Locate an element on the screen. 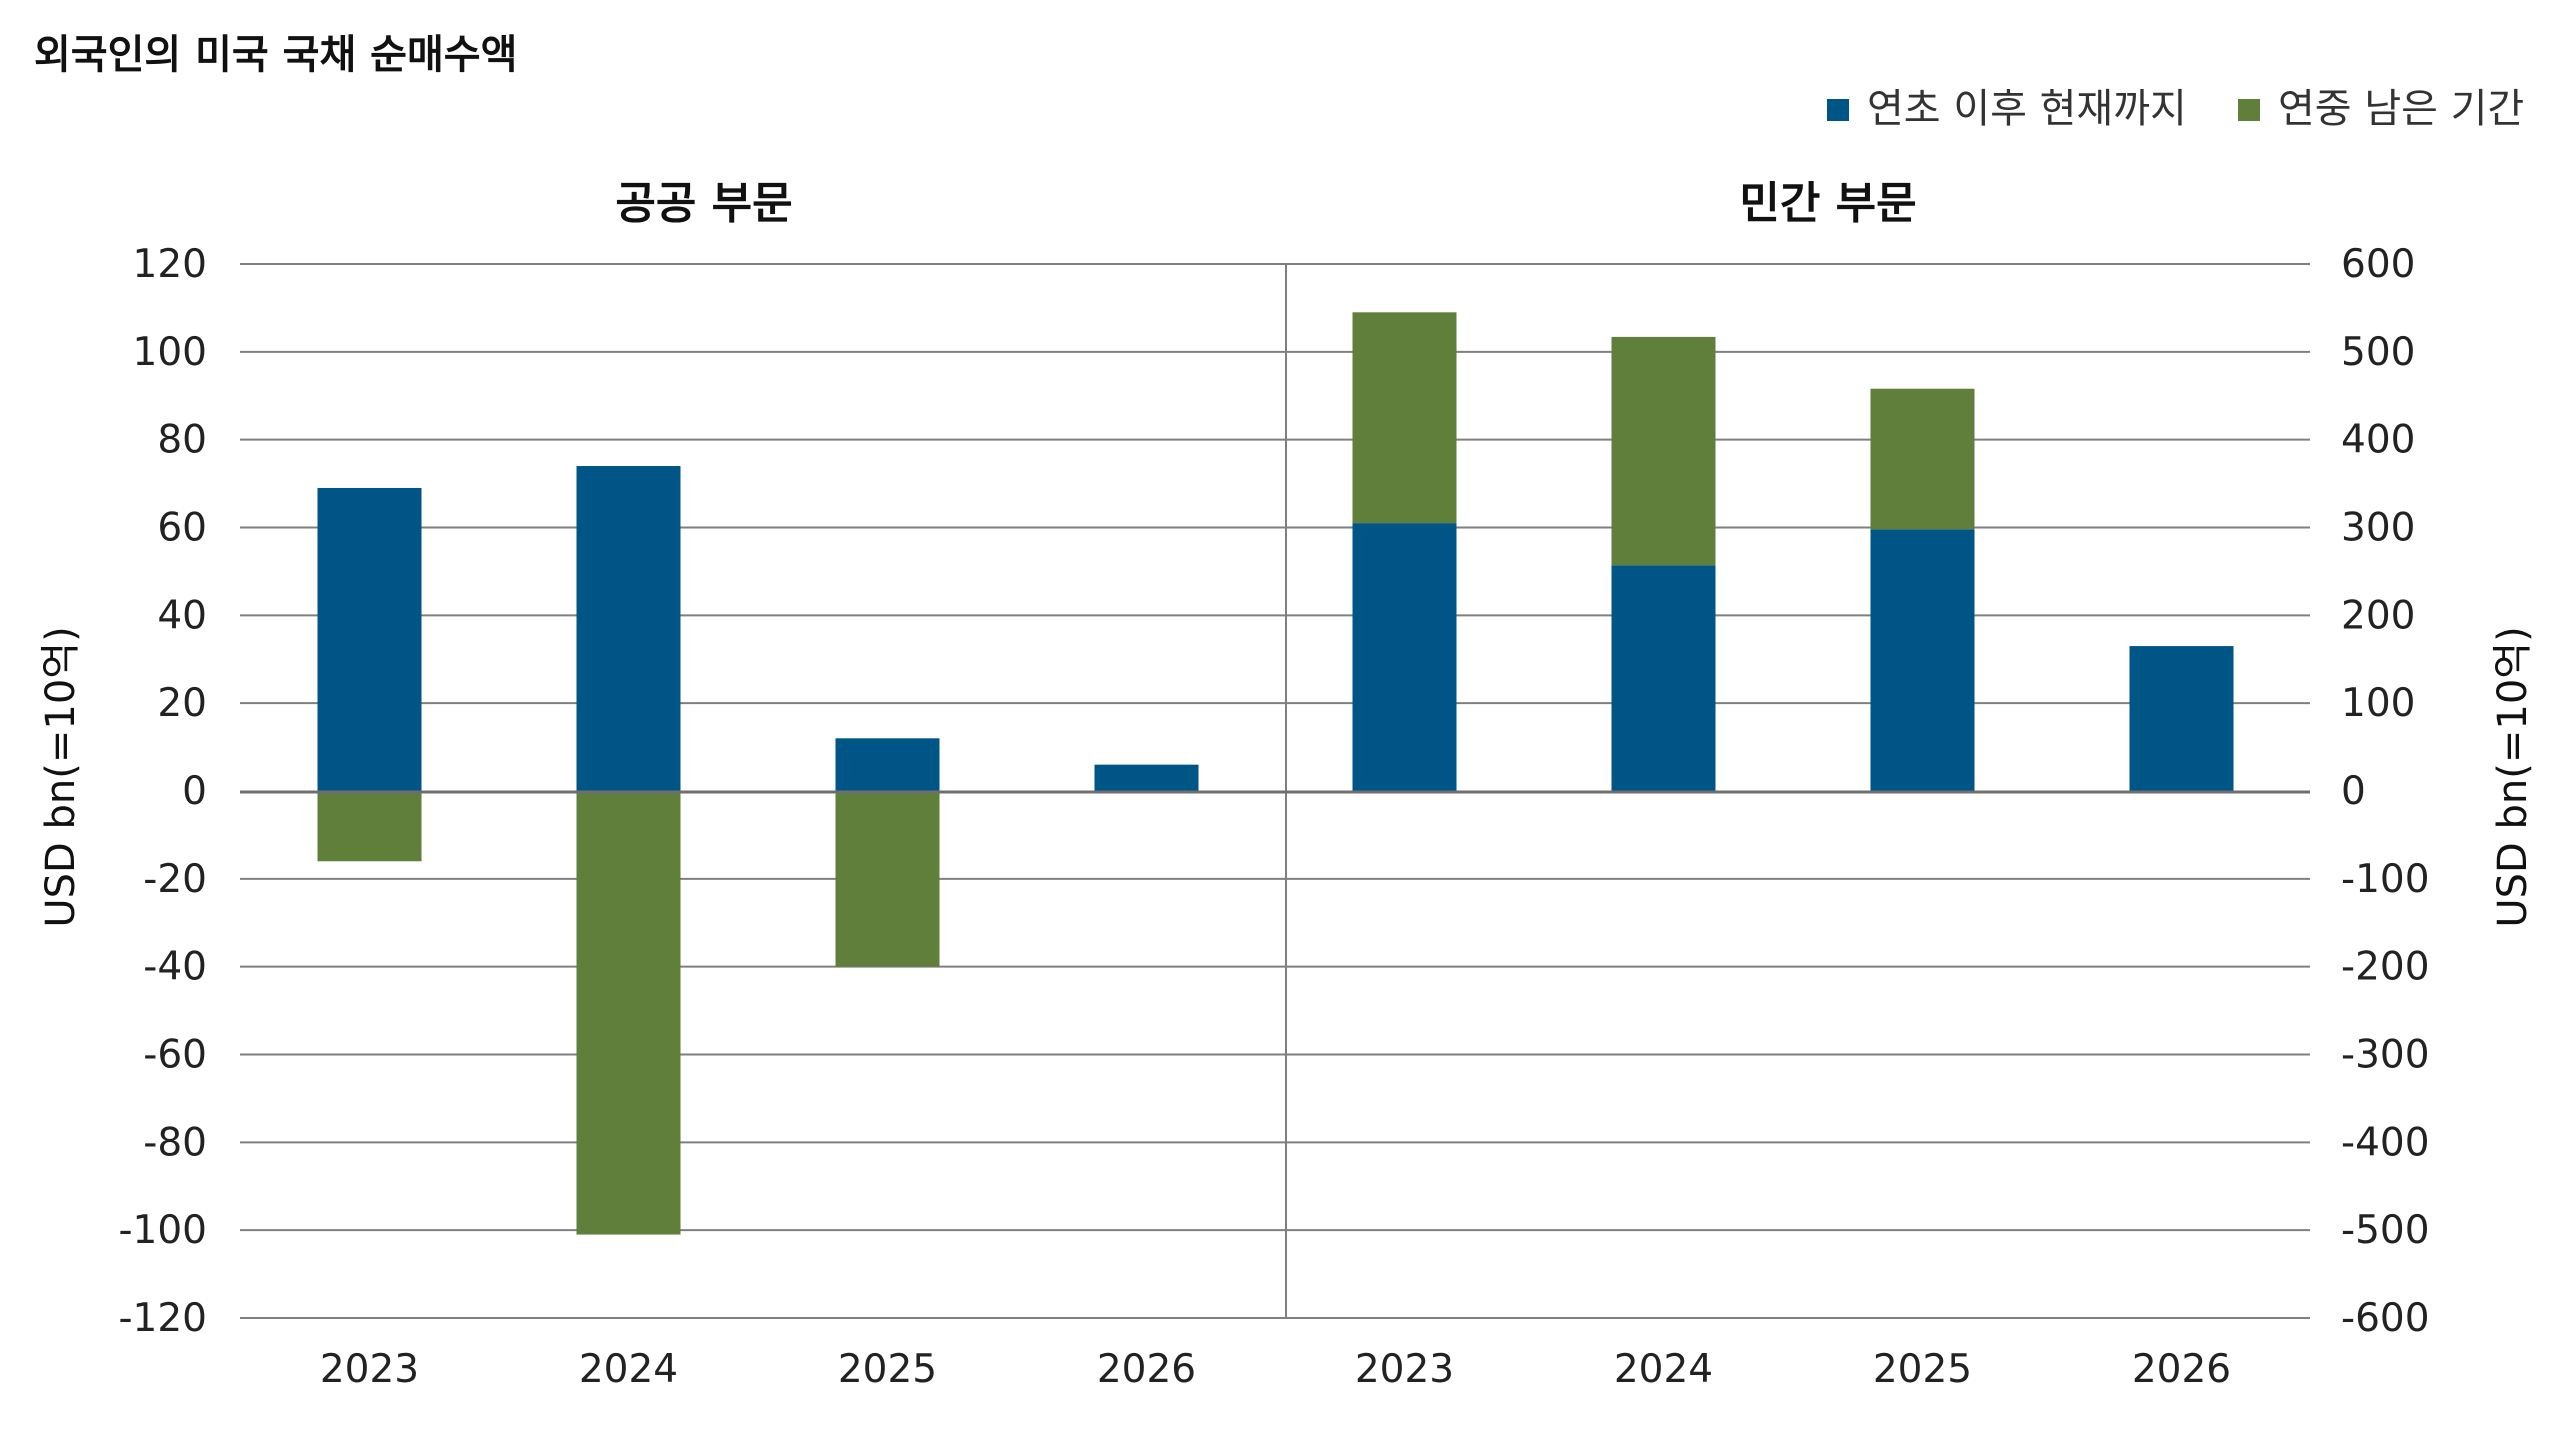 The width and height of the screenshot is (2560, 1440). legend-label-rest-of-year: 연중 남은 기간 is located at coordinates (2401, 109).